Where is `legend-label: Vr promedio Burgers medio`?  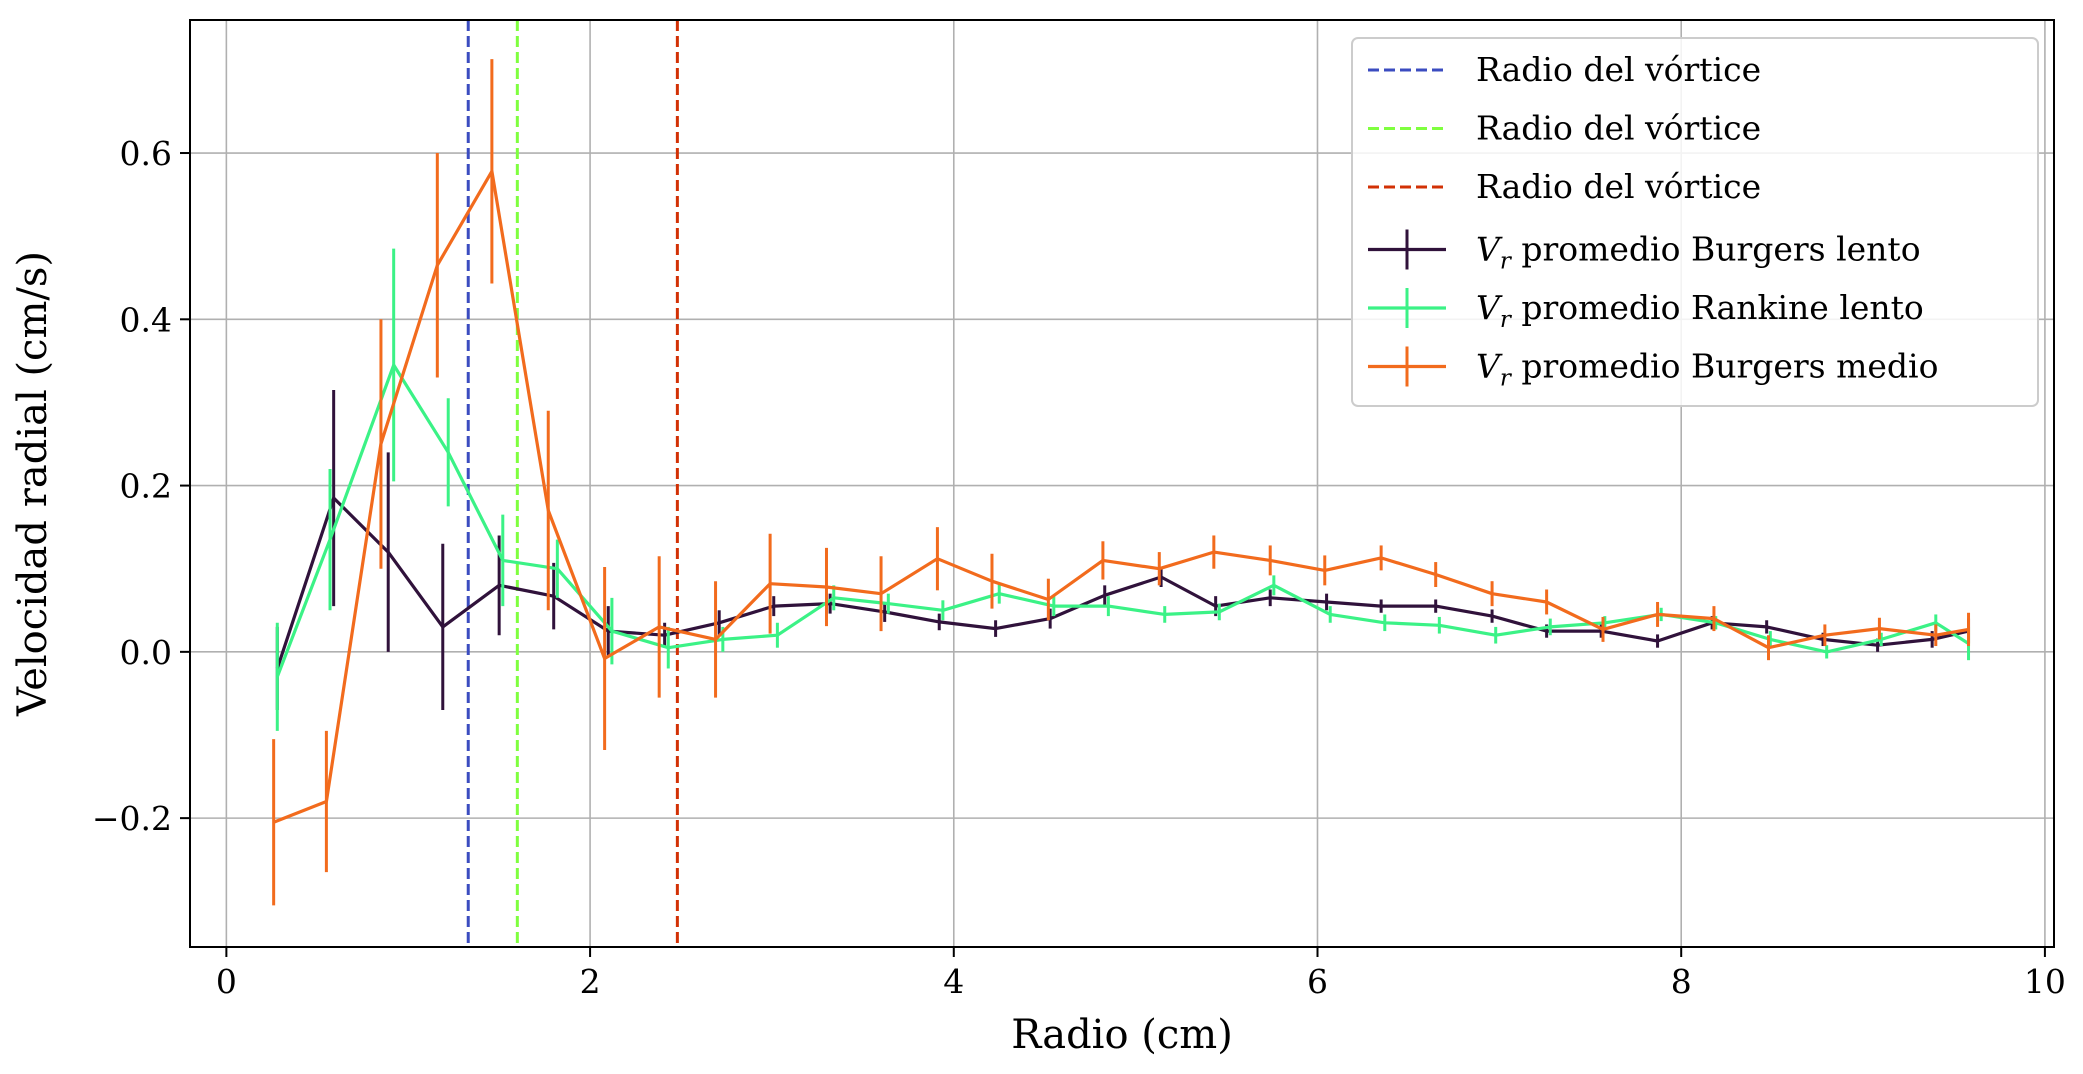
legend-label: Vr promedio Burgers medio is located at coordinates (1707, 369).